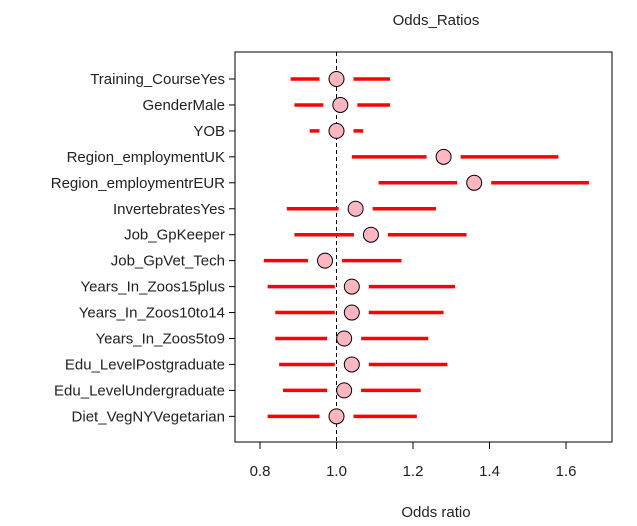 The height and width of the screenshot is (526, 637). What do you see at coordinates (260, 471) in the screenshot?
I see `x-tick-label: 0.8` at bounding box center [260, 471].